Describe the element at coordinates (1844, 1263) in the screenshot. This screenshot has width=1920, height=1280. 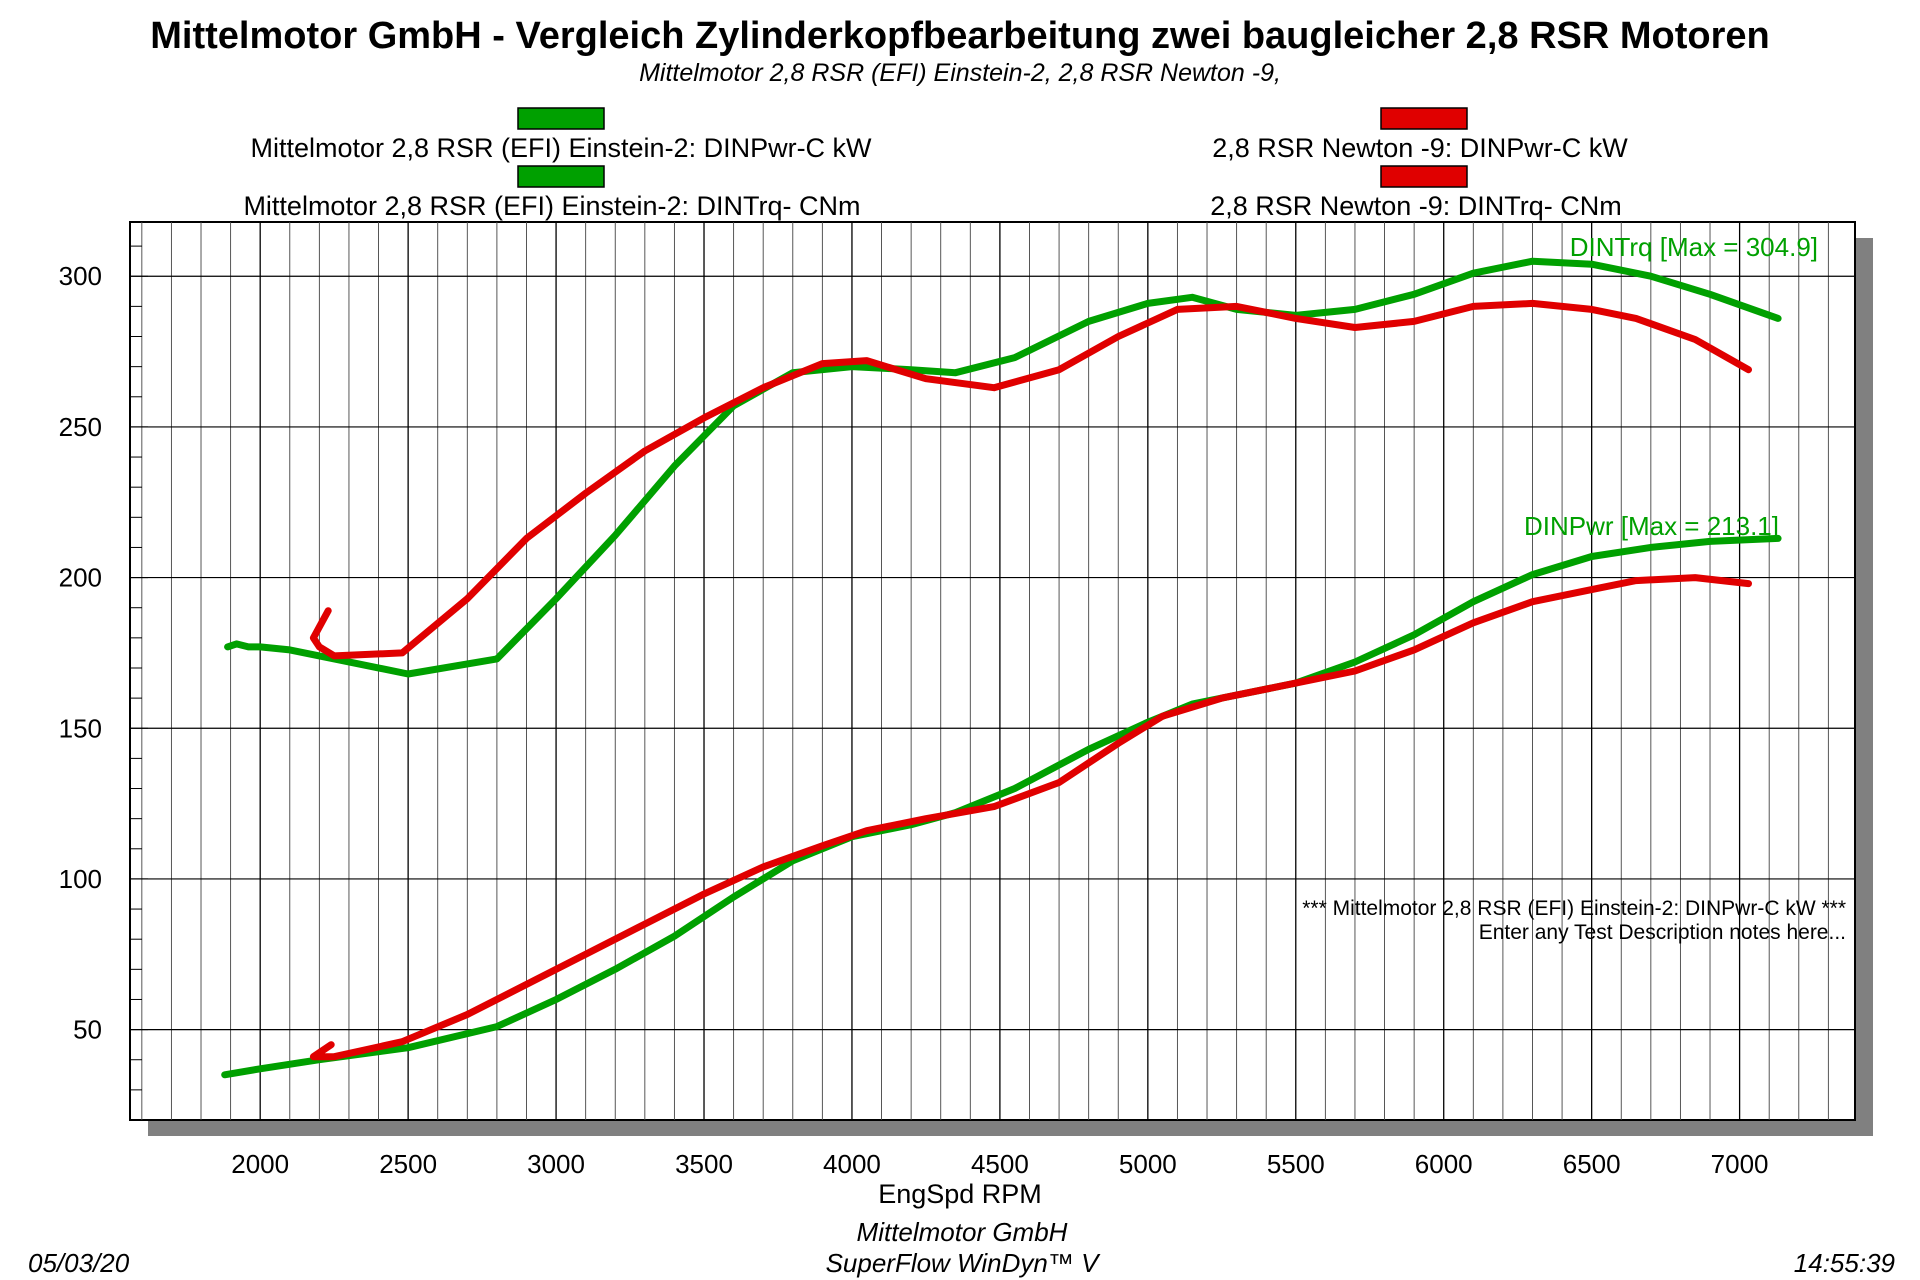
I see `footer-time: 14:55:39` at that location.